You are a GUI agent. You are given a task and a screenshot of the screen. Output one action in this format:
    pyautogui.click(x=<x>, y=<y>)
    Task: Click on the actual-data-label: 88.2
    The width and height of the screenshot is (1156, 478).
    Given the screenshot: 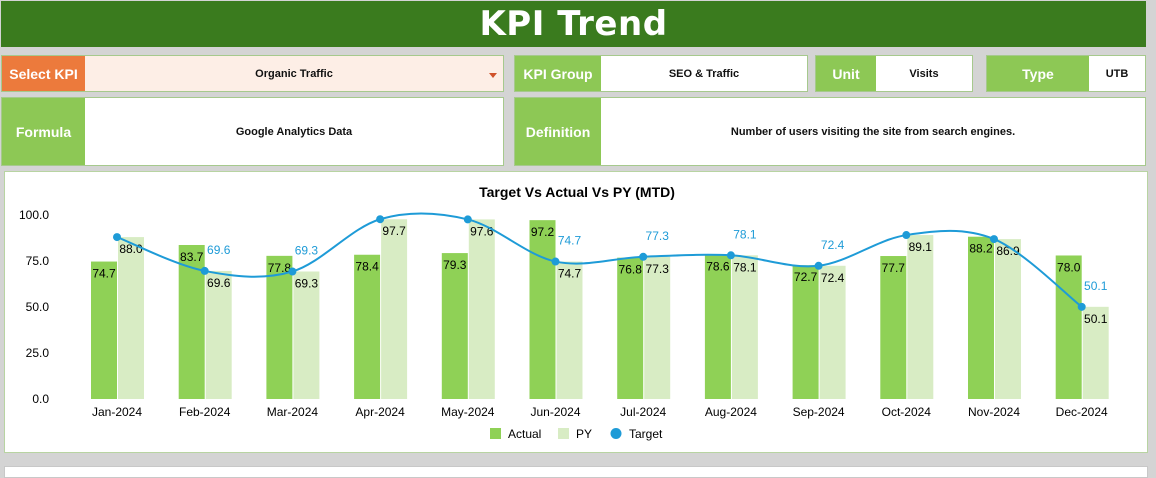 What is the action you would take?
    pyautogui.click(x=981, y=249)
    